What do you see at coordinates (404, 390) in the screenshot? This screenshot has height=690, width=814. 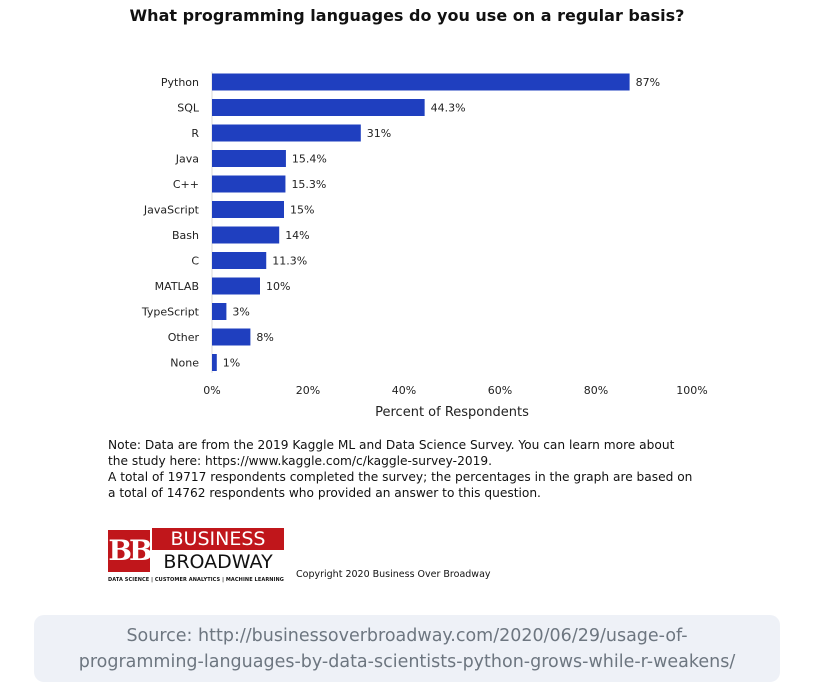 I see `x-tick-label: 40%` at bounding box center [404, 390].